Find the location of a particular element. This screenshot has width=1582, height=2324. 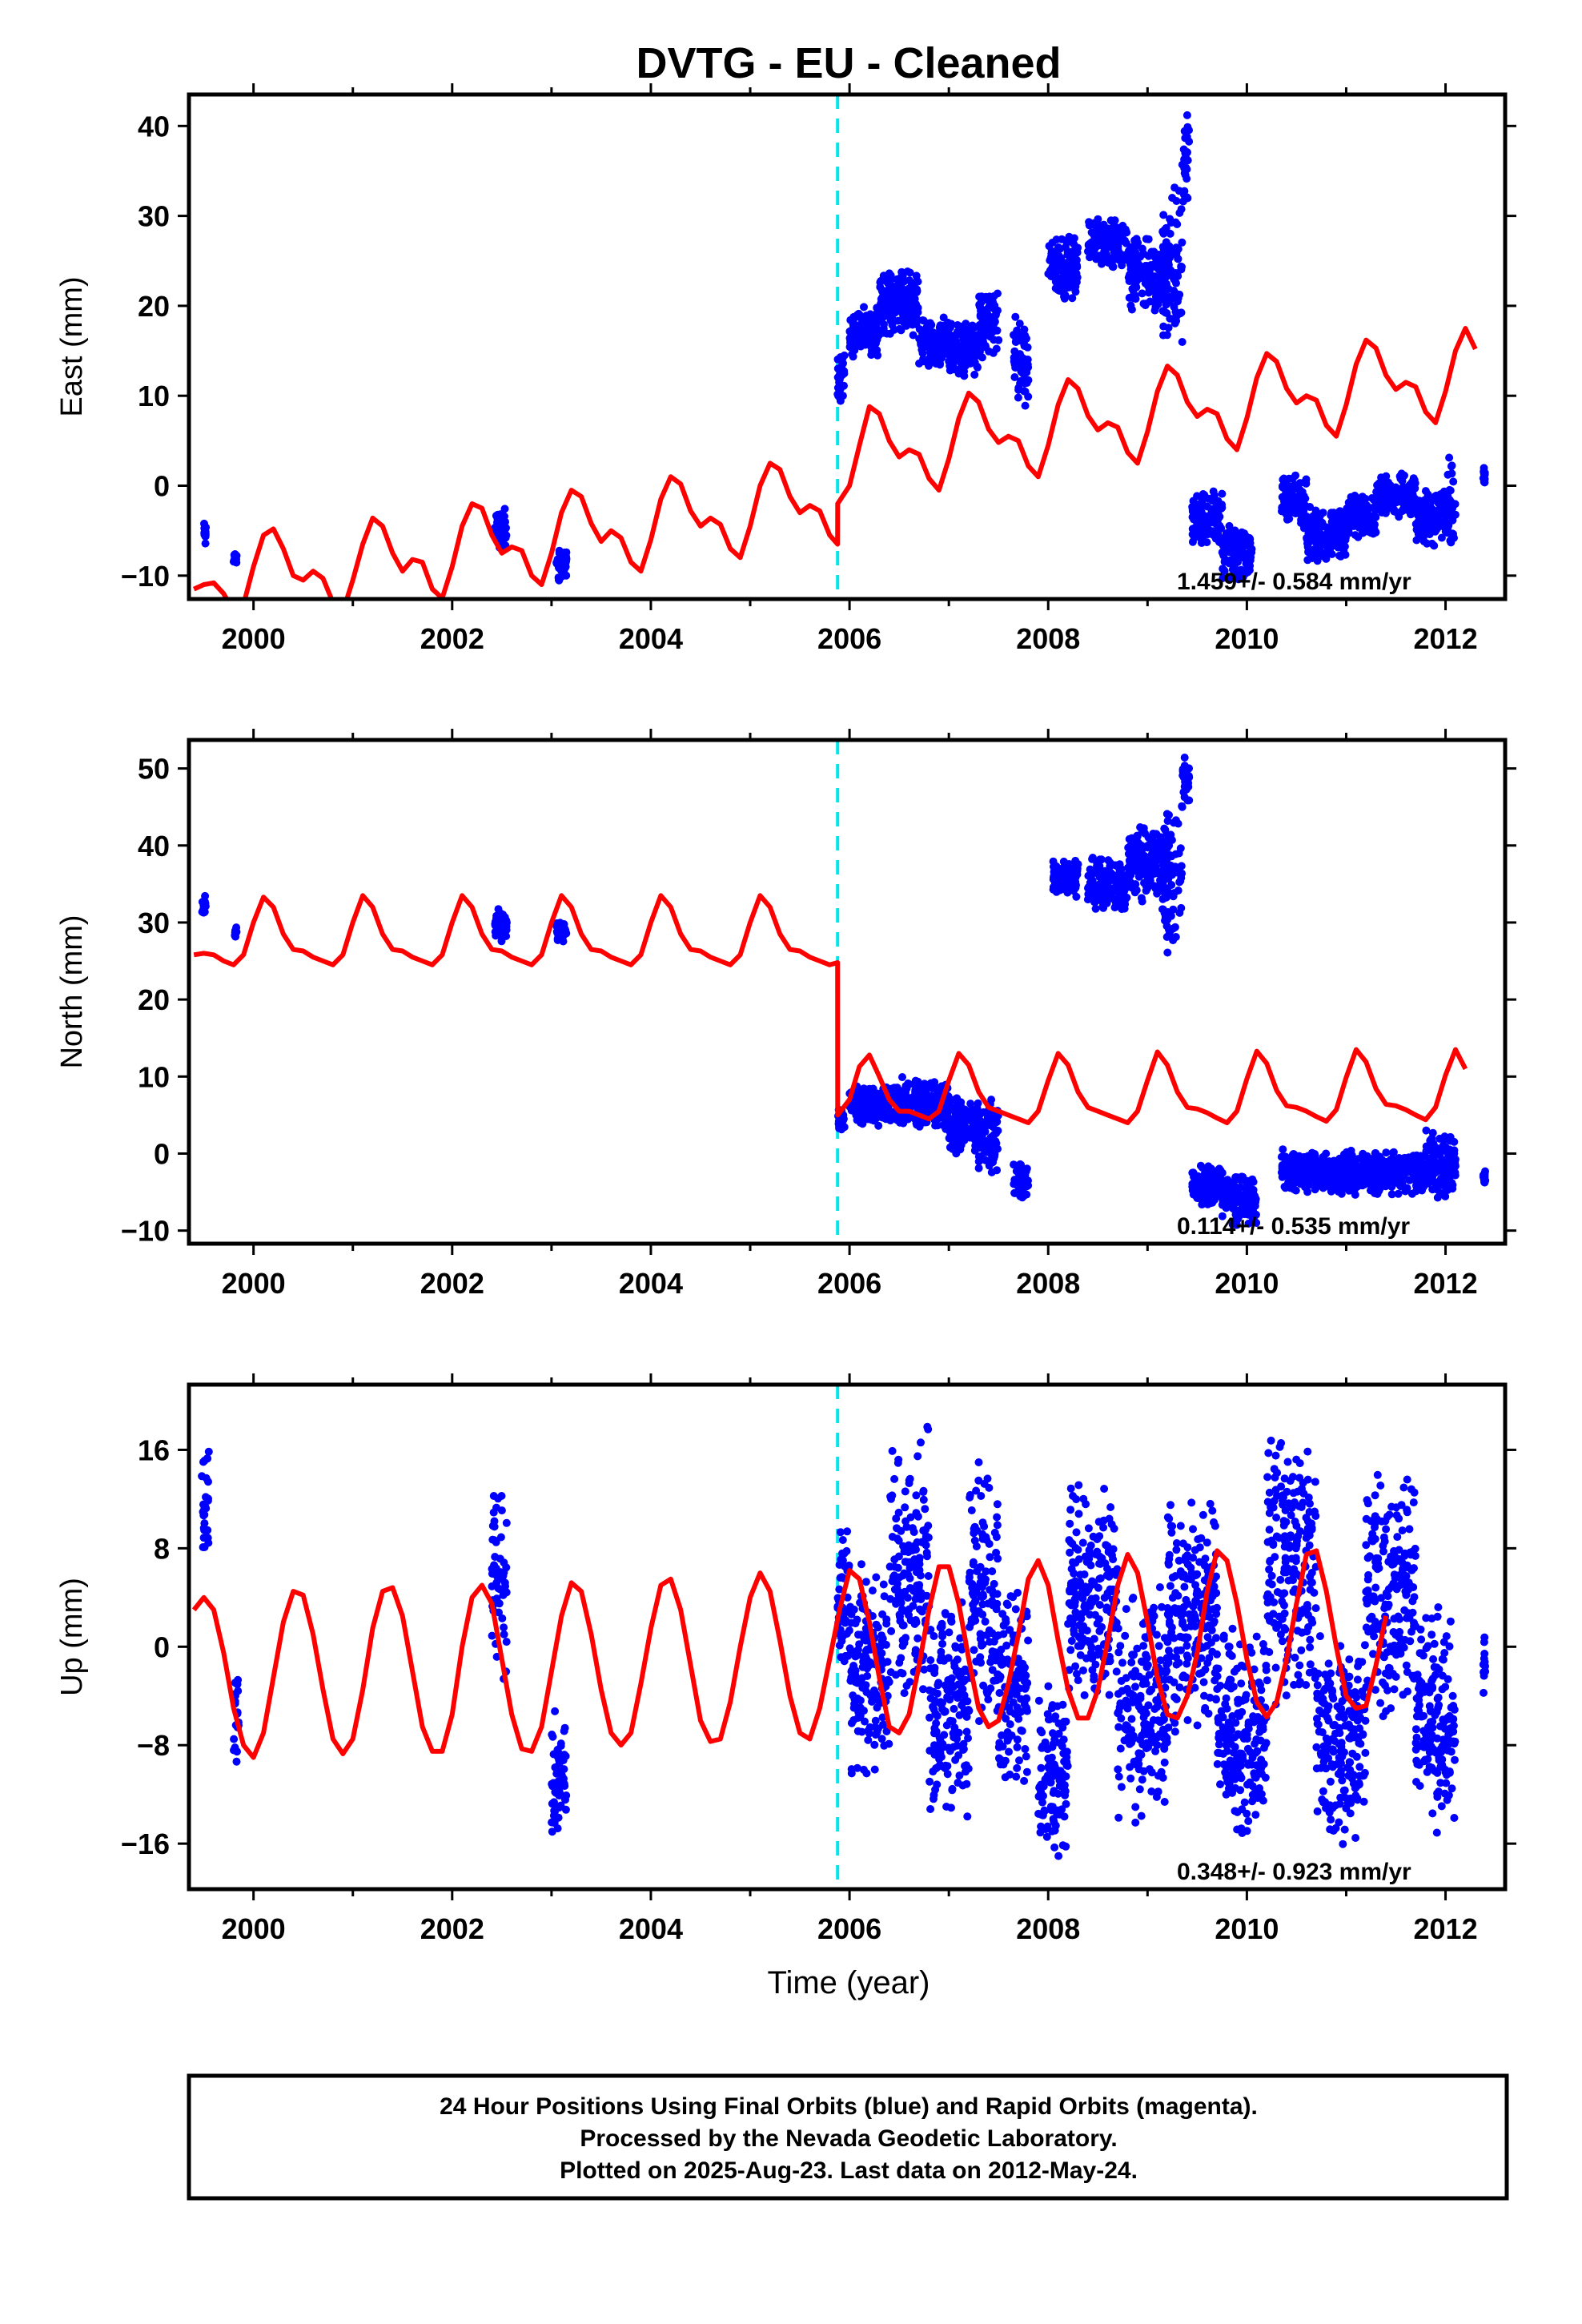

east-x-tick-label: 2010 is located at coordinates (1247, 638).